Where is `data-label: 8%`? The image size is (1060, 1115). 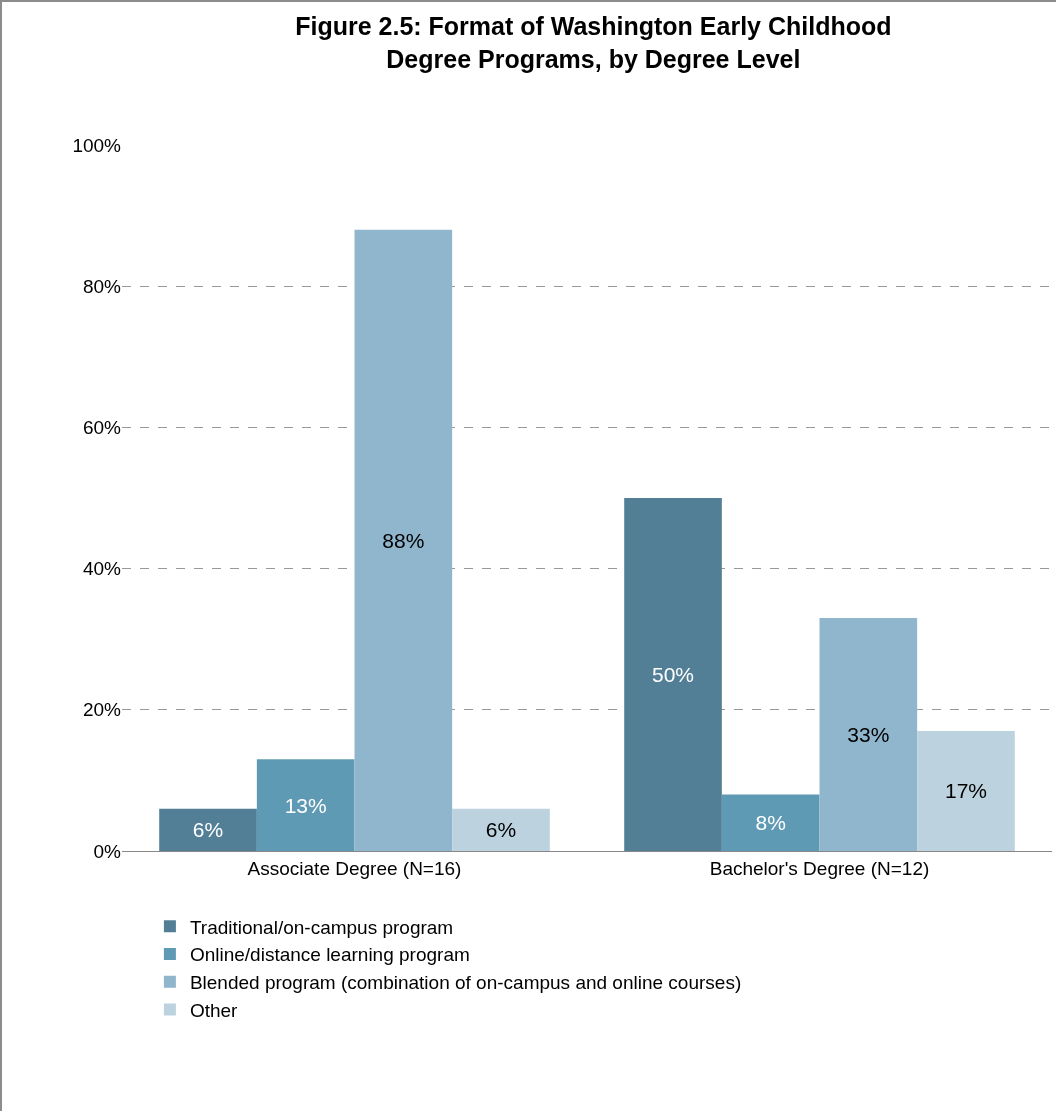 data-label: 8% is located at coordinates (770, 823).